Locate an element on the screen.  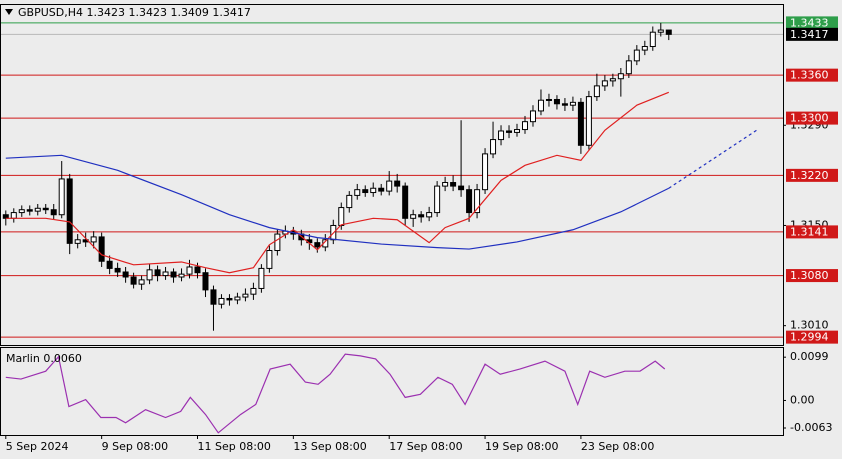
level-label: 1.3300 is located at coordinates (809, 118).